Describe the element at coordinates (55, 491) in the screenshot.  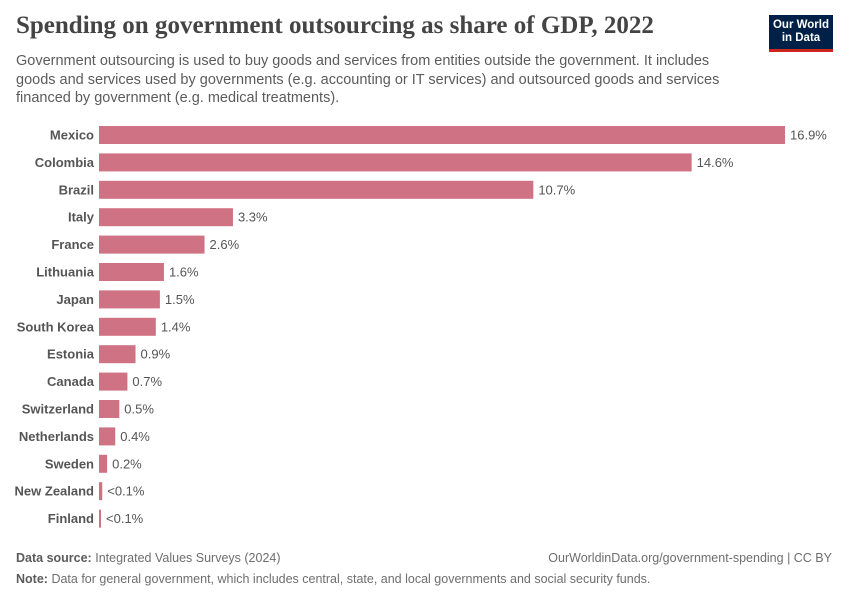
I see `category-label-new-zealand: New Zealand` at that location.